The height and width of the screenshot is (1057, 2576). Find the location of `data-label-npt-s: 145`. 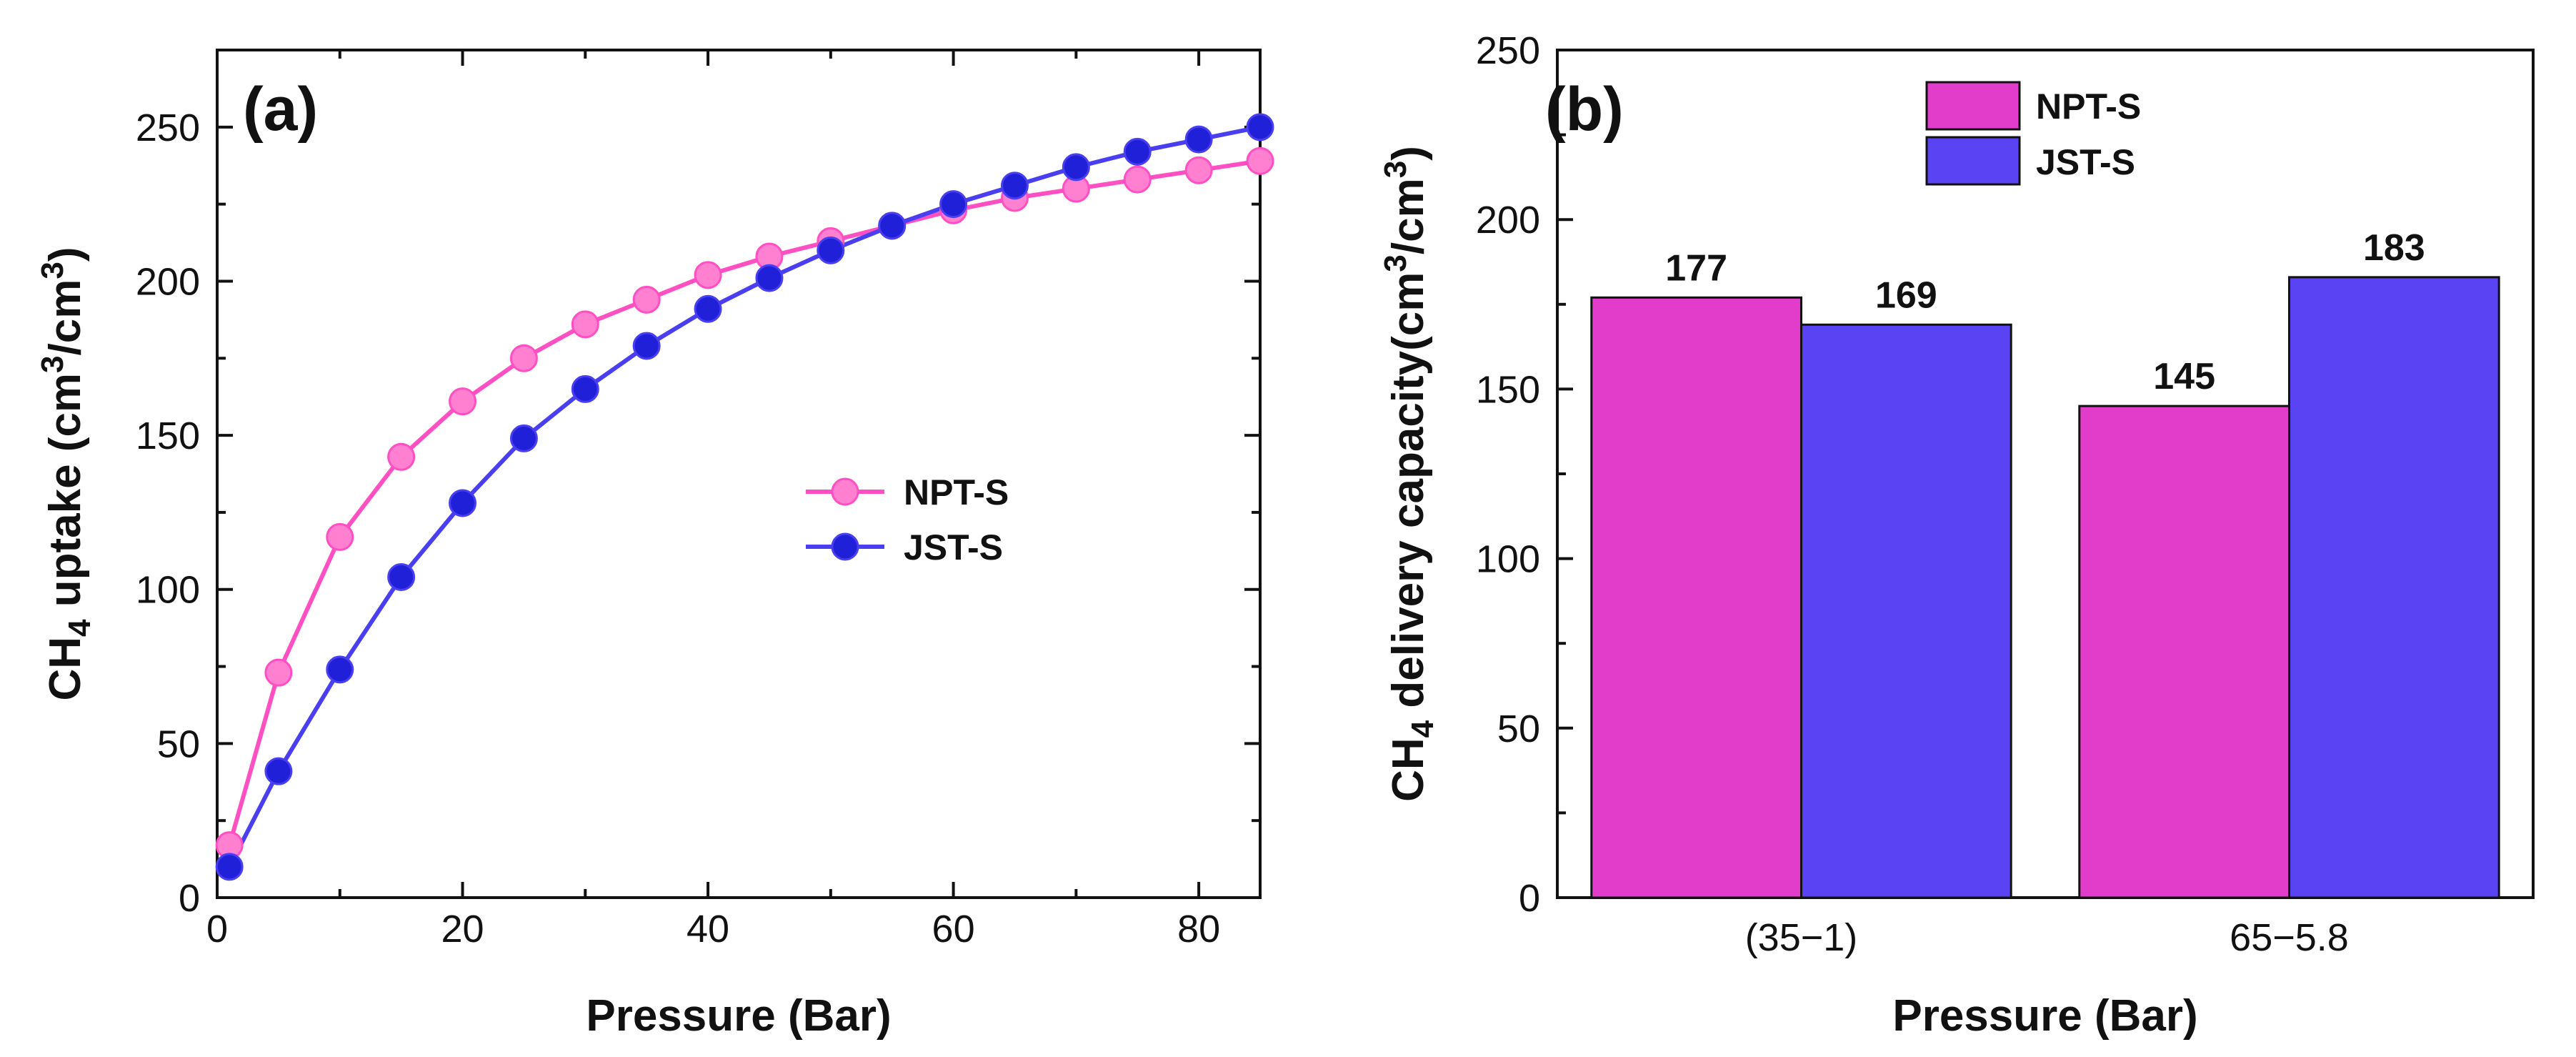

data-label-npt-s: 145 is located at coordinates (2184, 376).